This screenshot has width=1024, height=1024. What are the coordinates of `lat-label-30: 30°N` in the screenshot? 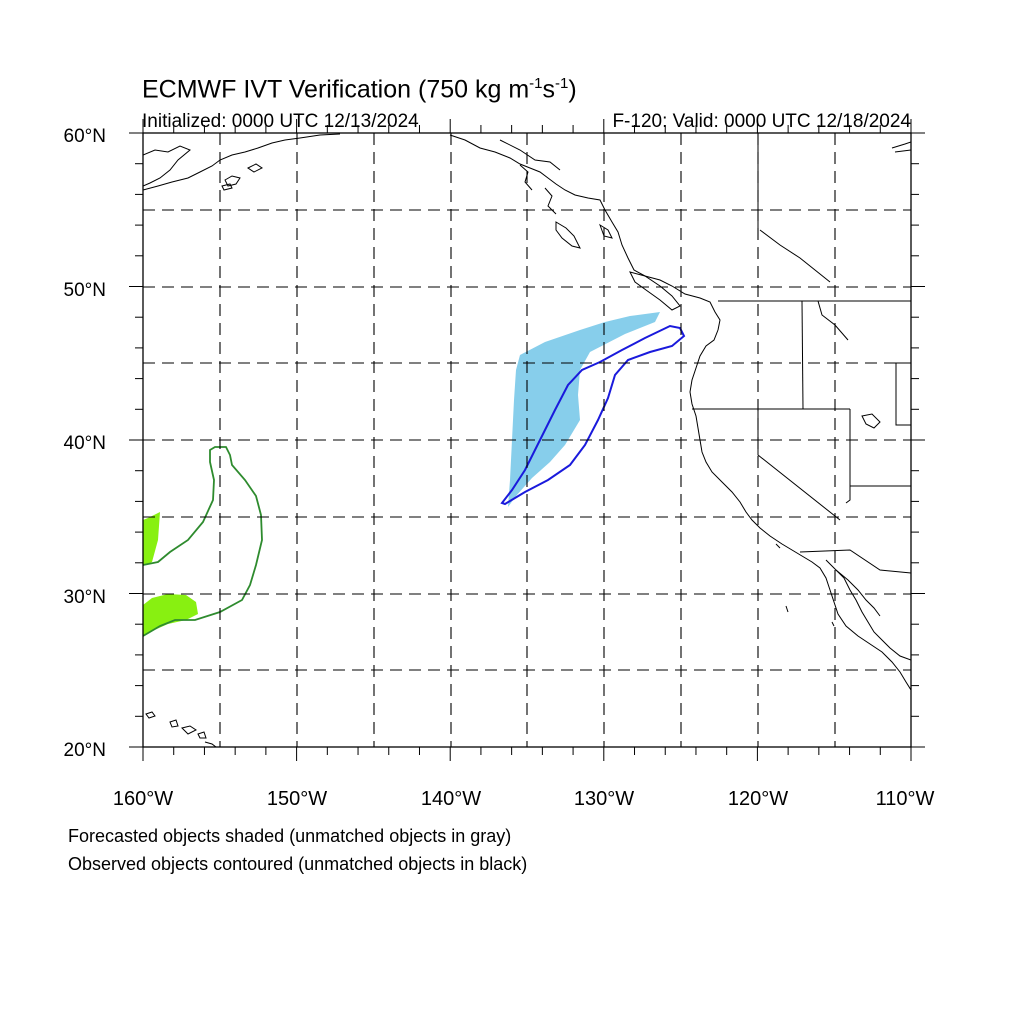 It's located at (85, 597).